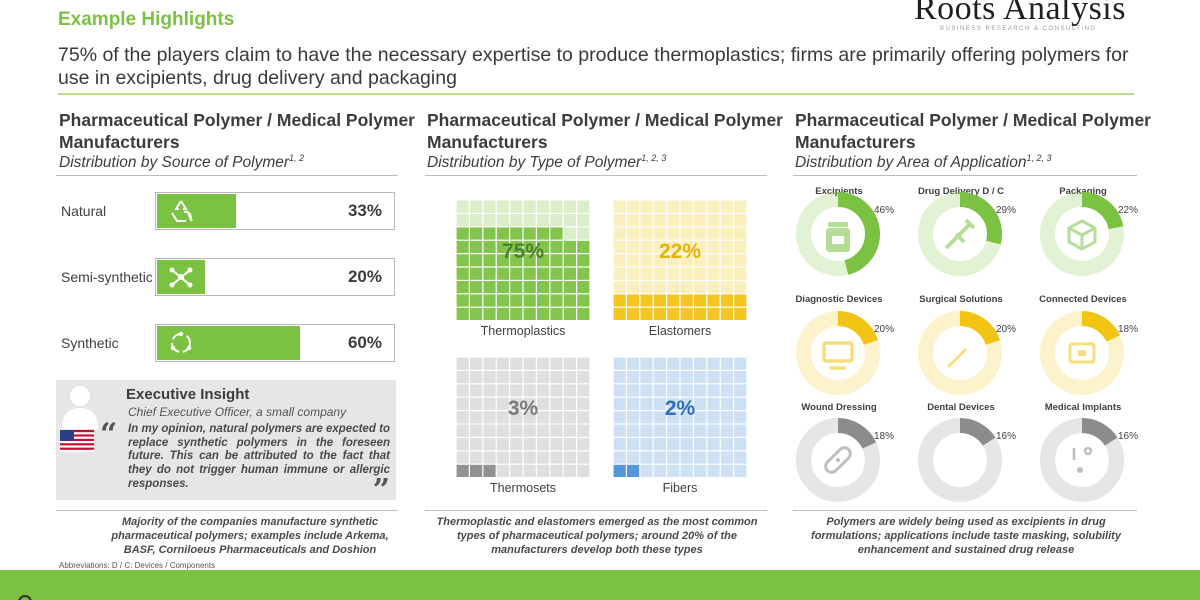 The image size is (1200, 600). What do you see at coordinates (182, 211) in the screenshot?
I see `recycle-icon` at bounding box center [182, 211].